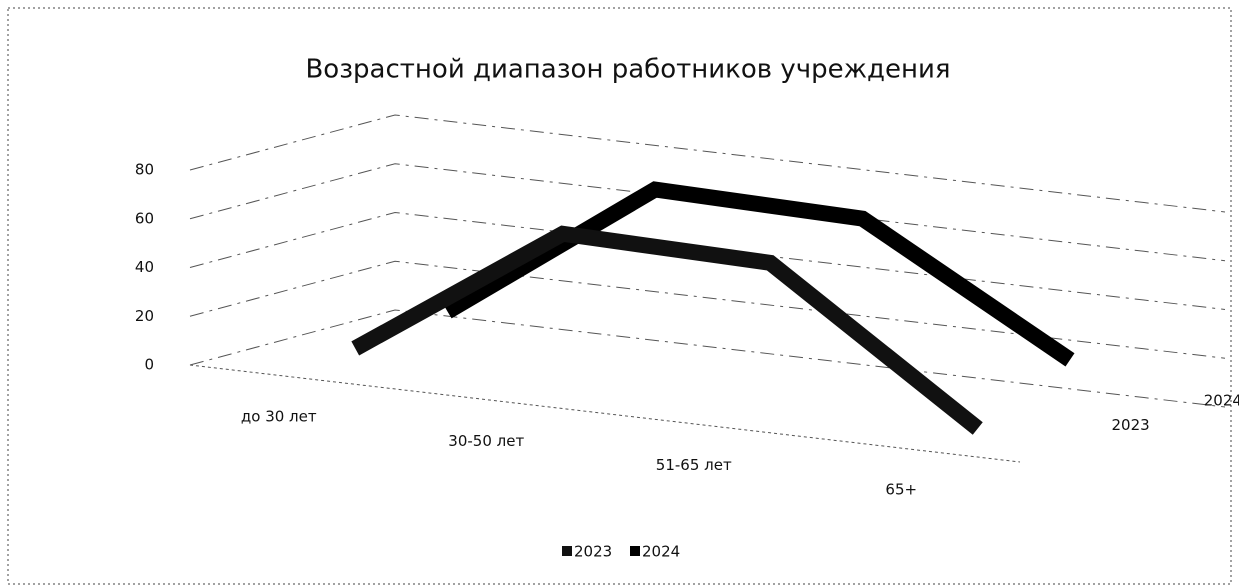 This screenshot has height=587, width=1239. I want to click on legend-label: 2024, so click(661, 552).